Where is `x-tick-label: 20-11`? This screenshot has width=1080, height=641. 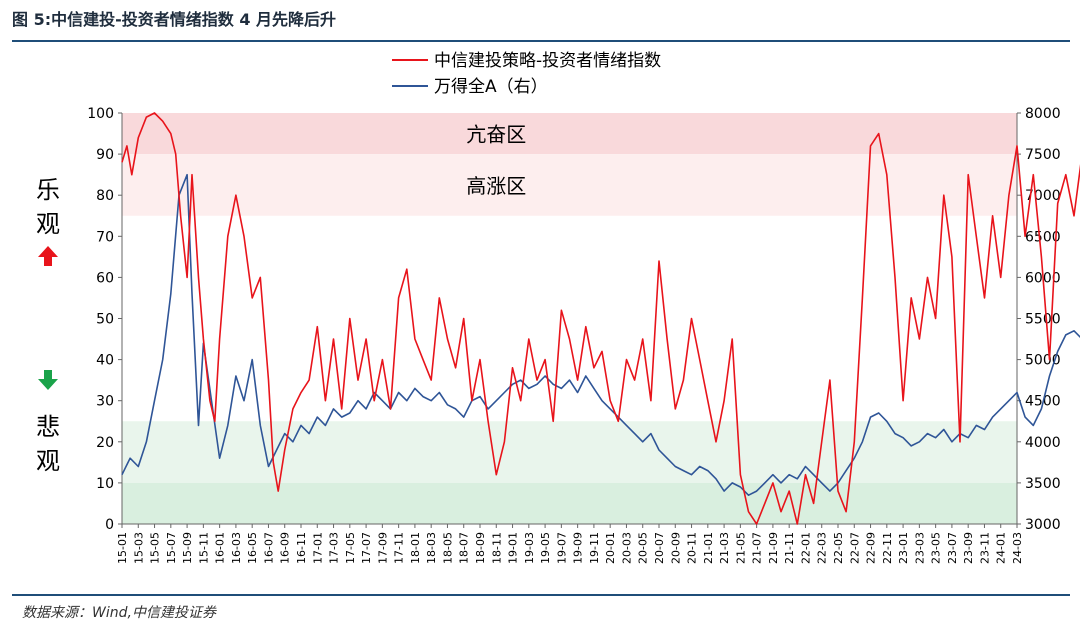 x-tick-label: 20-11 is located at coordinates (692, 548).